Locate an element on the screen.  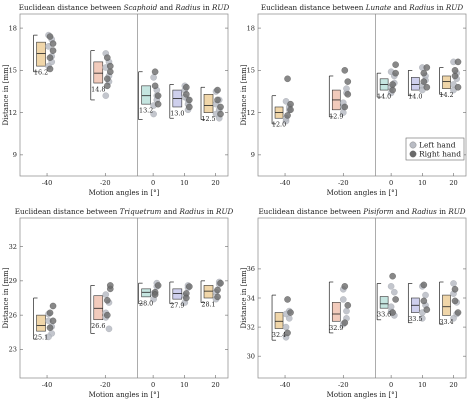
y-tick-label: 30 is located at coordinates (251, 356).